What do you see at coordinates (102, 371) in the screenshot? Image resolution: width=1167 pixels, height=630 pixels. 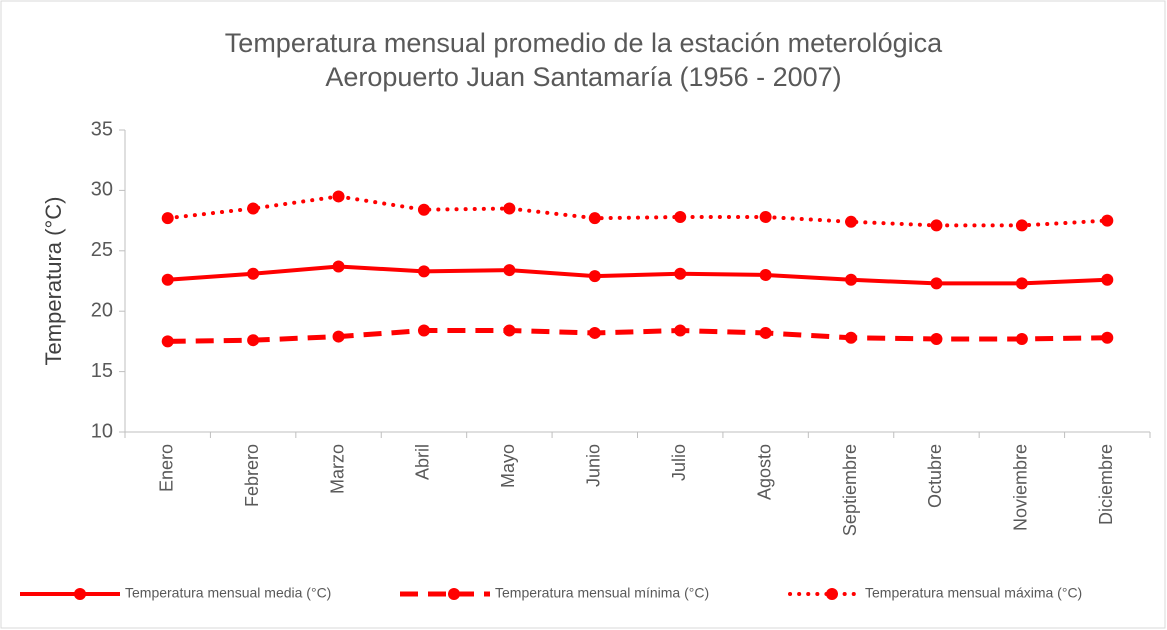 I see `y-tick-label: 15` at bounding box center [102, 371].